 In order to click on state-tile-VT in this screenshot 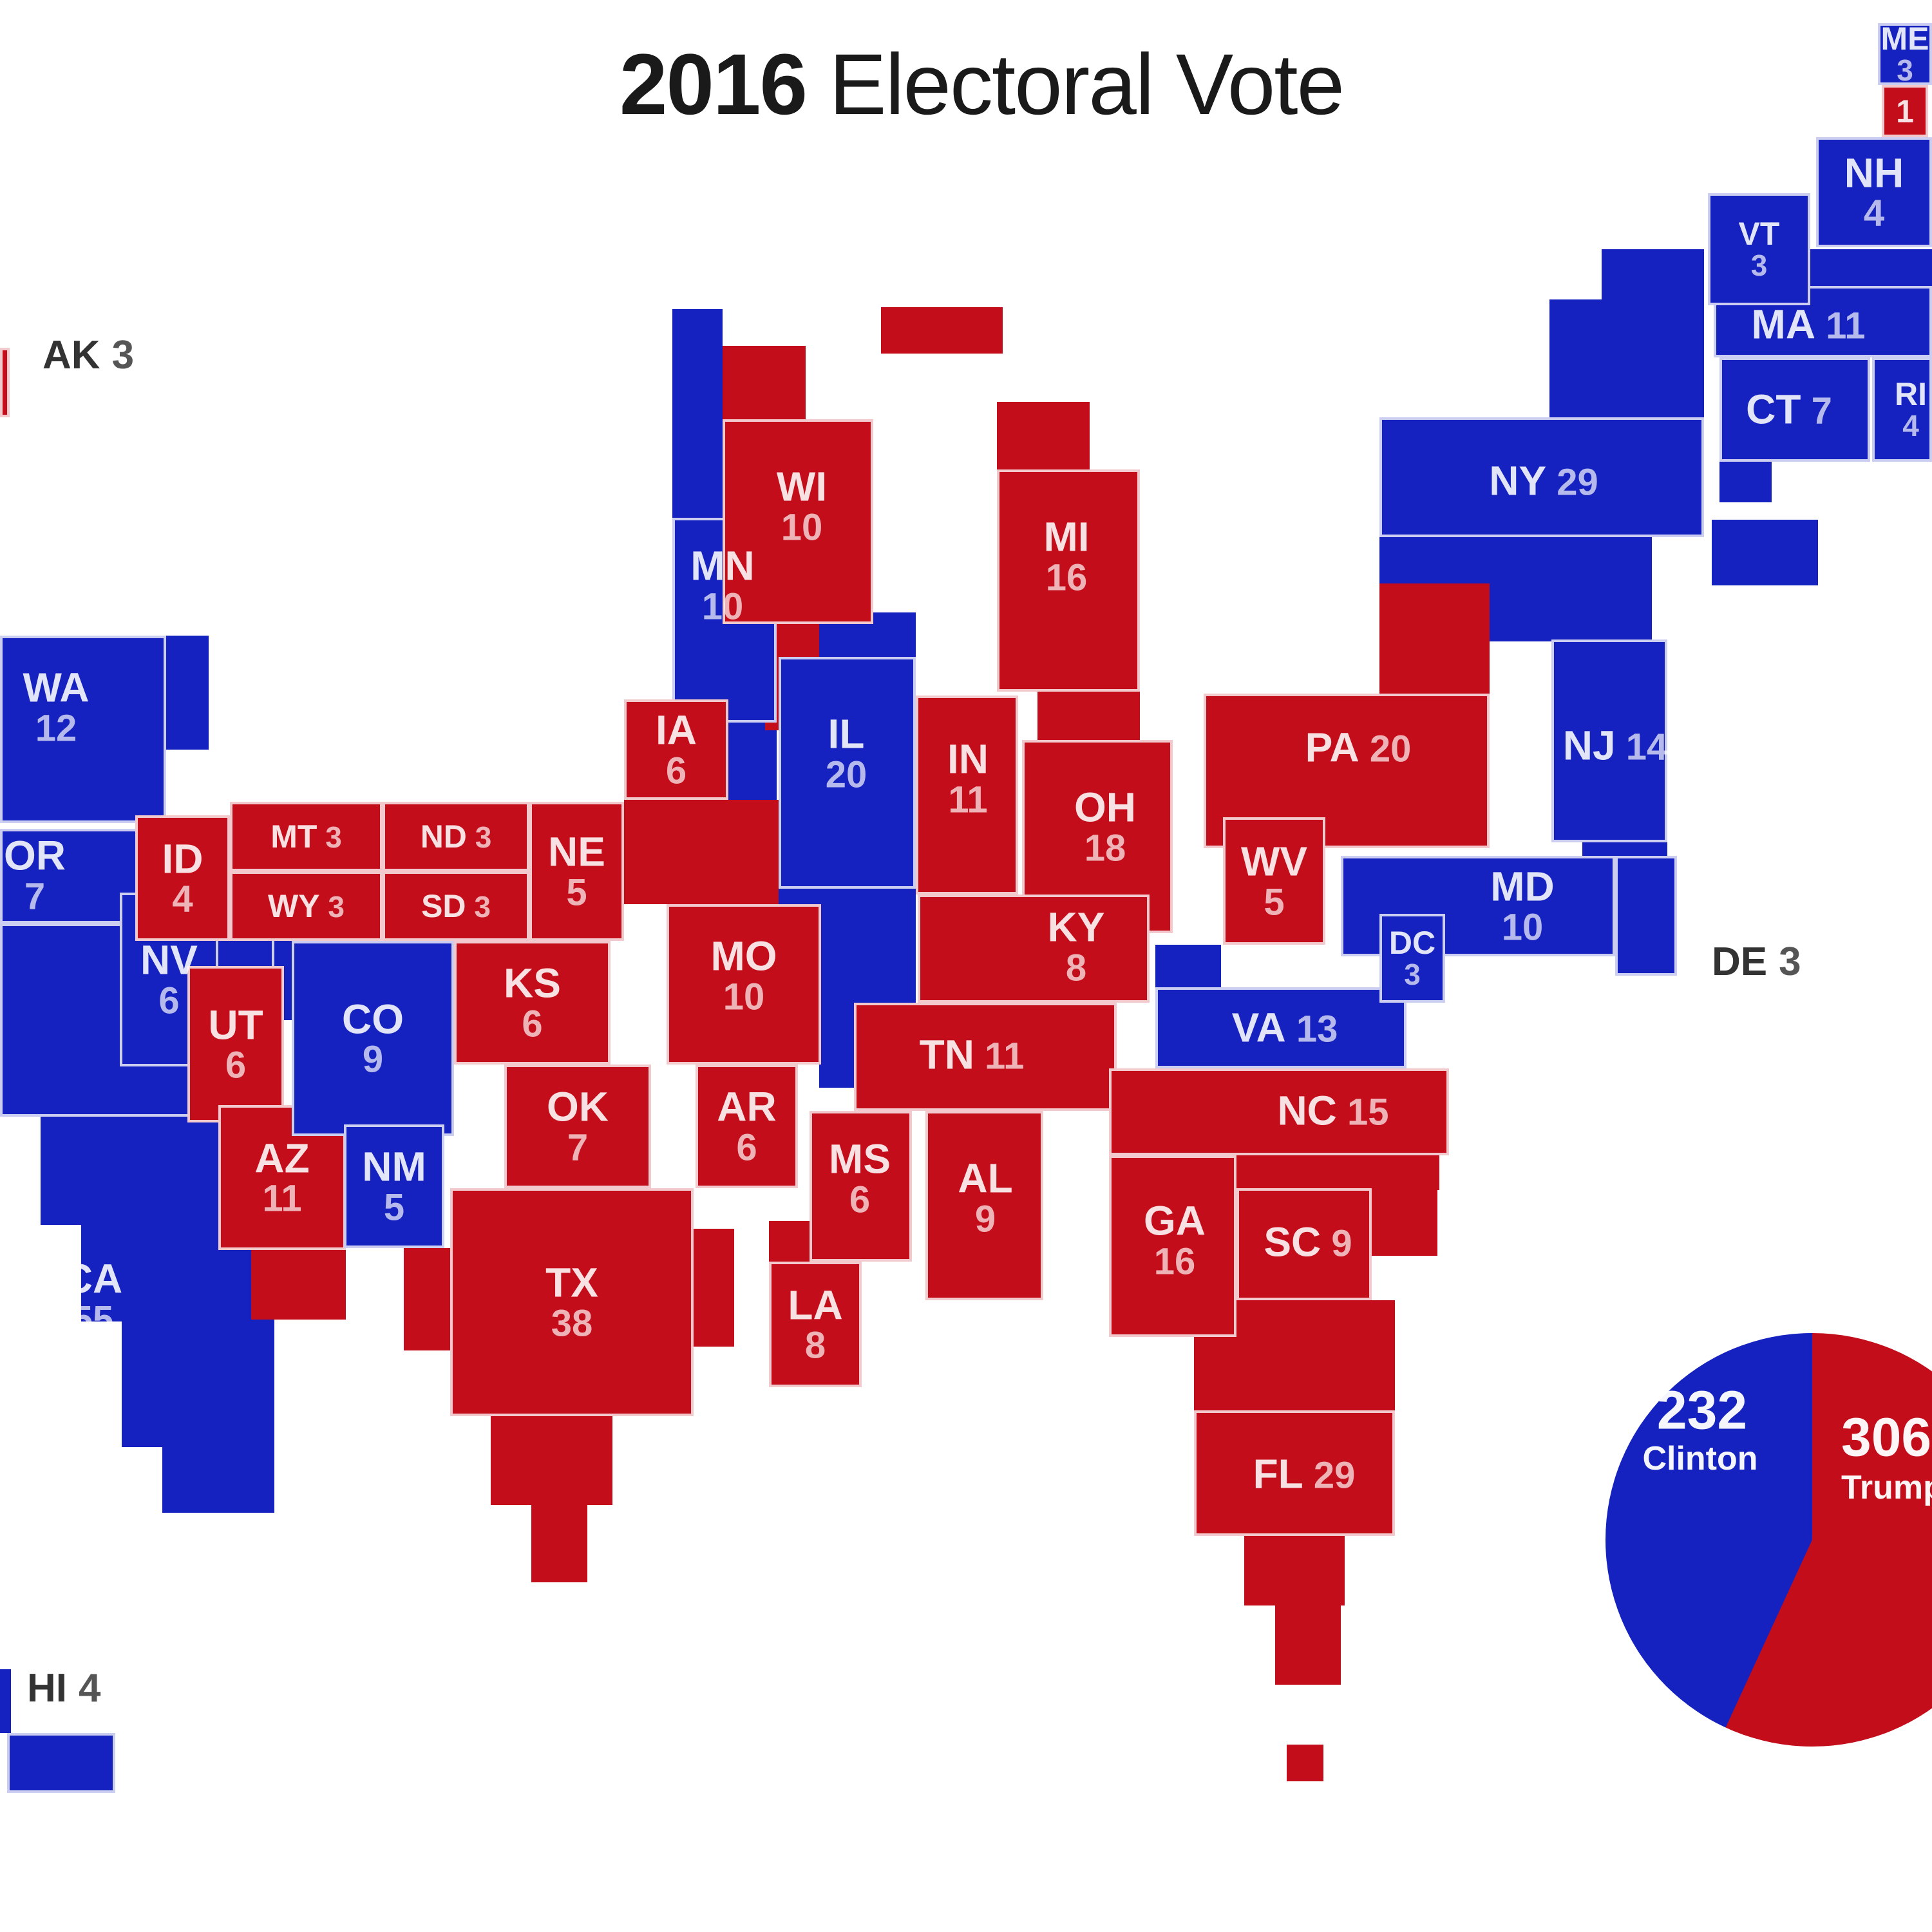, I will do `click(1759, 249)`.